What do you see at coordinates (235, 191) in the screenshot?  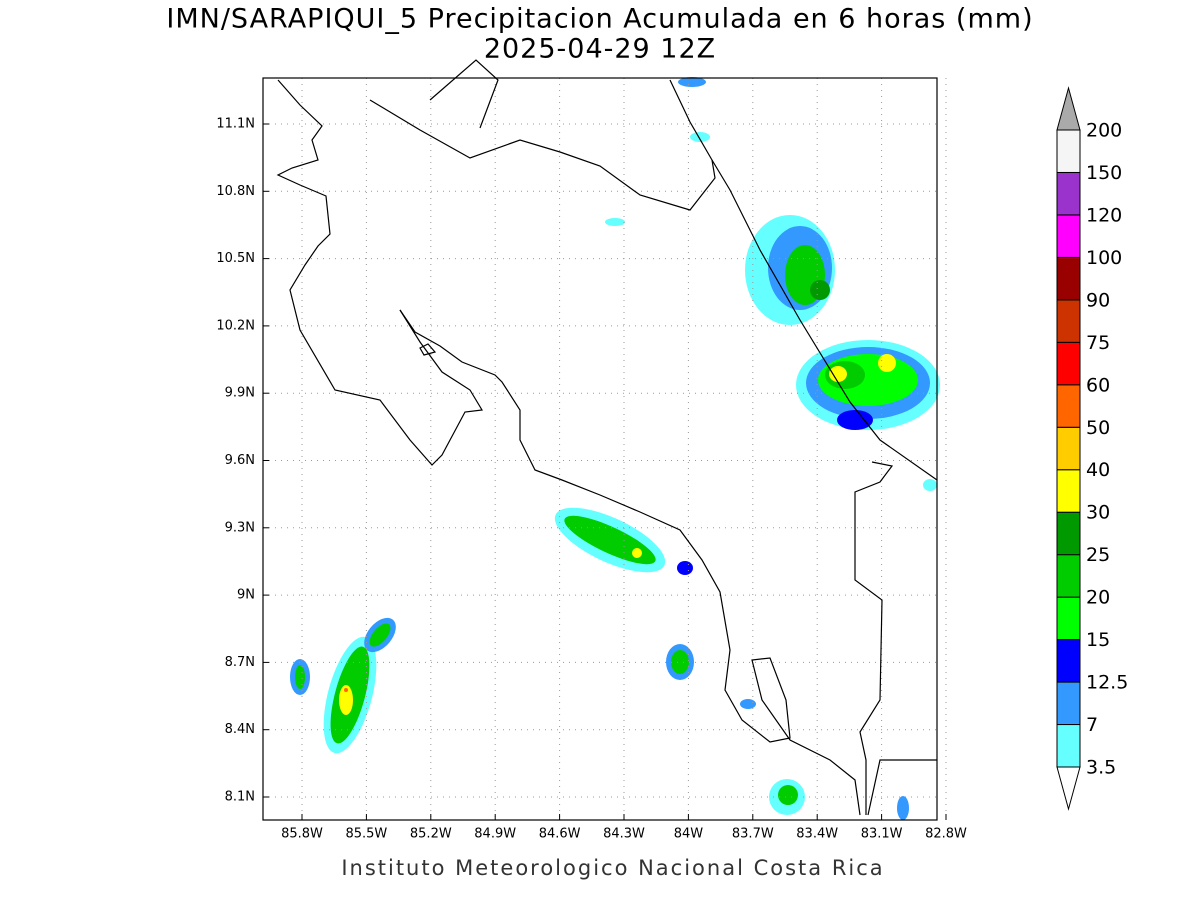 I see `lat-label: 10.8N` at bounding box center [235, 191].